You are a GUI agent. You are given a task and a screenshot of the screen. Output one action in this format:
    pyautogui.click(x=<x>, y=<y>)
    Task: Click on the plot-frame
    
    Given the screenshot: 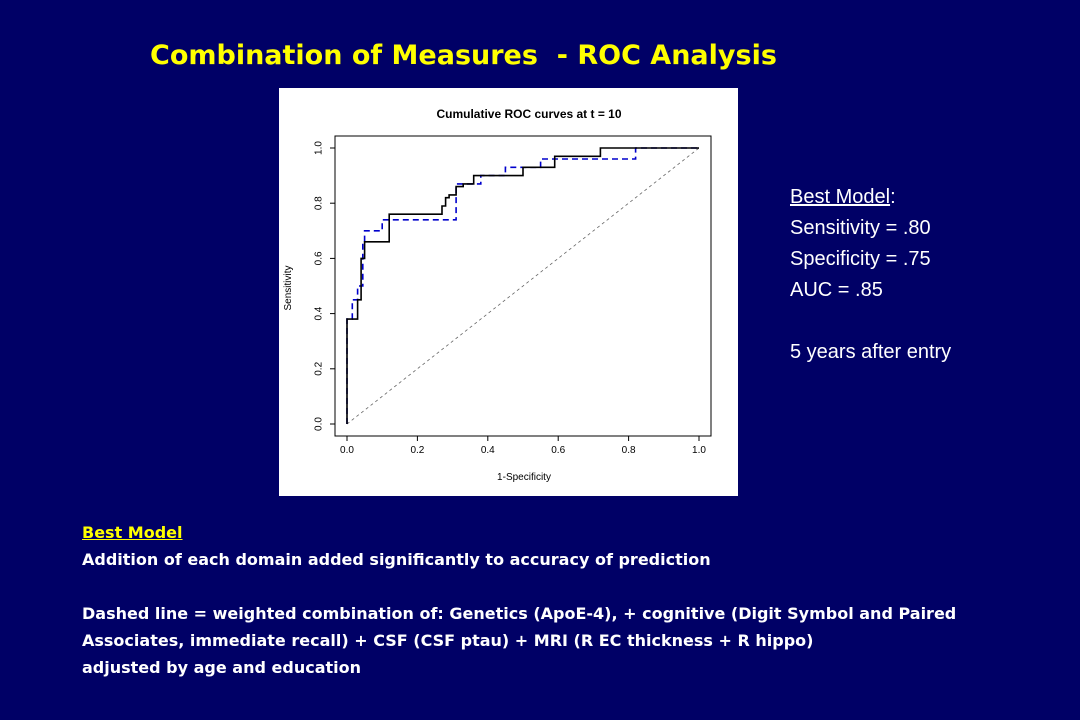 What is the action you would take?
    pyautogui.click(x=523, y=286)
    